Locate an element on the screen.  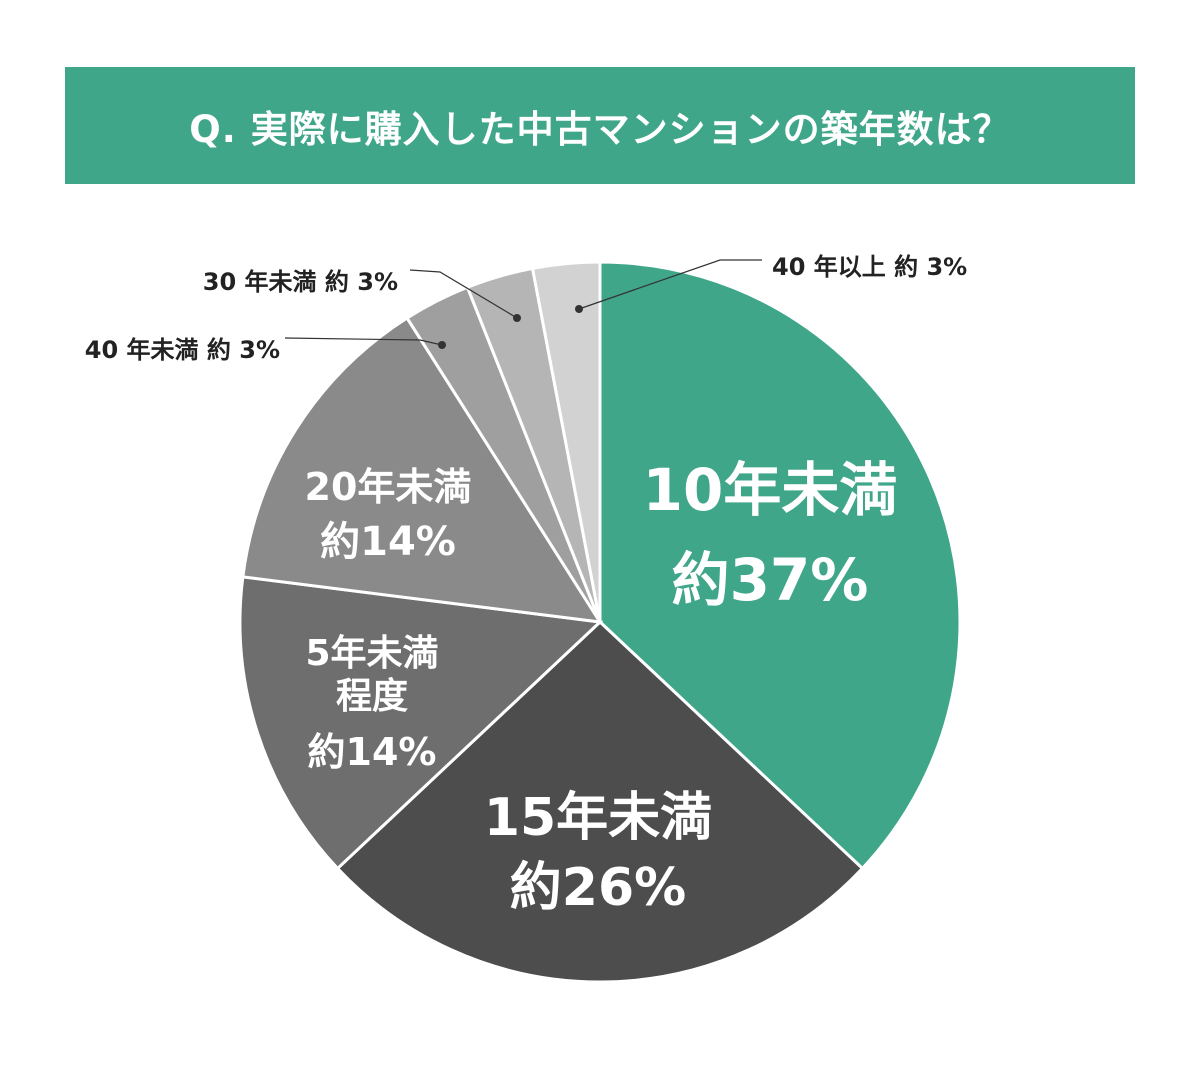
slice-label-2-line-1: 15年未満 is located at coordinates (598, 818).